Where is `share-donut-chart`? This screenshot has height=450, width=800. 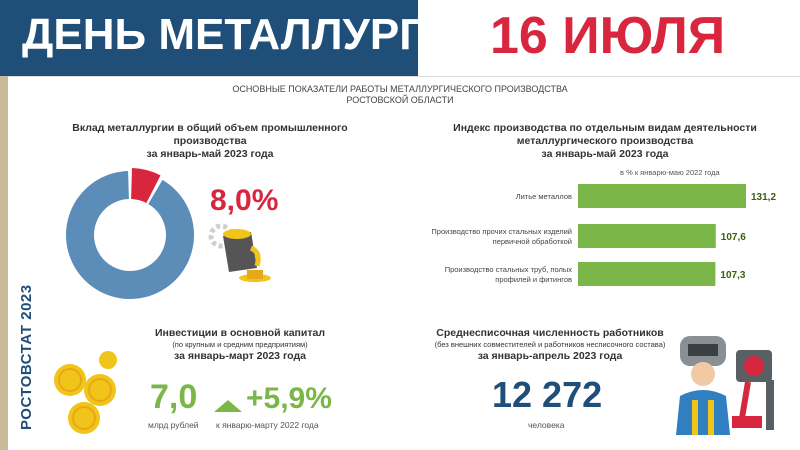 share-donut-chart is located at coordinates (130, 233).